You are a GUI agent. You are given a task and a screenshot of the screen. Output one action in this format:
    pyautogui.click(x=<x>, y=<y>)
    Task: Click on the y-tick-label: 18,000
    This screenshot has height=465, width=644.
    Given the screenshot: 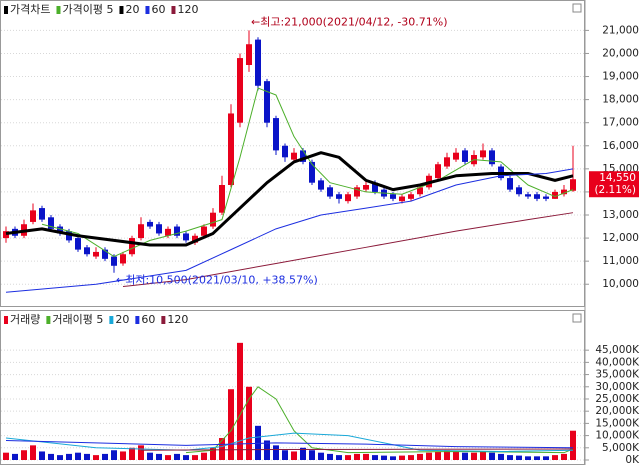 What is the action you would take?
    pyautogui.click(x=620, y=100)
    